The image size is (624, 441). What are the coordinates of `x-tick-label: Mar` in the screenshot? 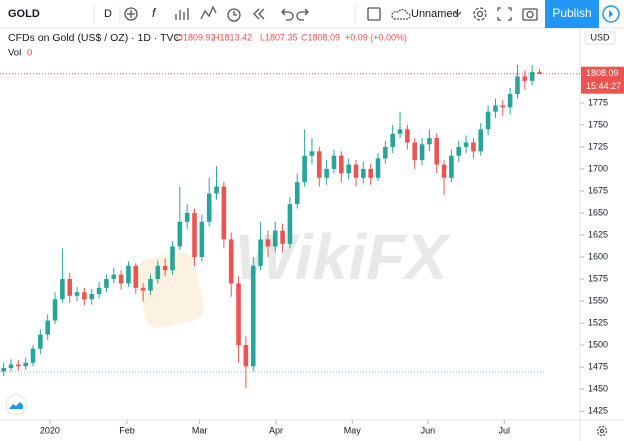 It's located at (200, 430).